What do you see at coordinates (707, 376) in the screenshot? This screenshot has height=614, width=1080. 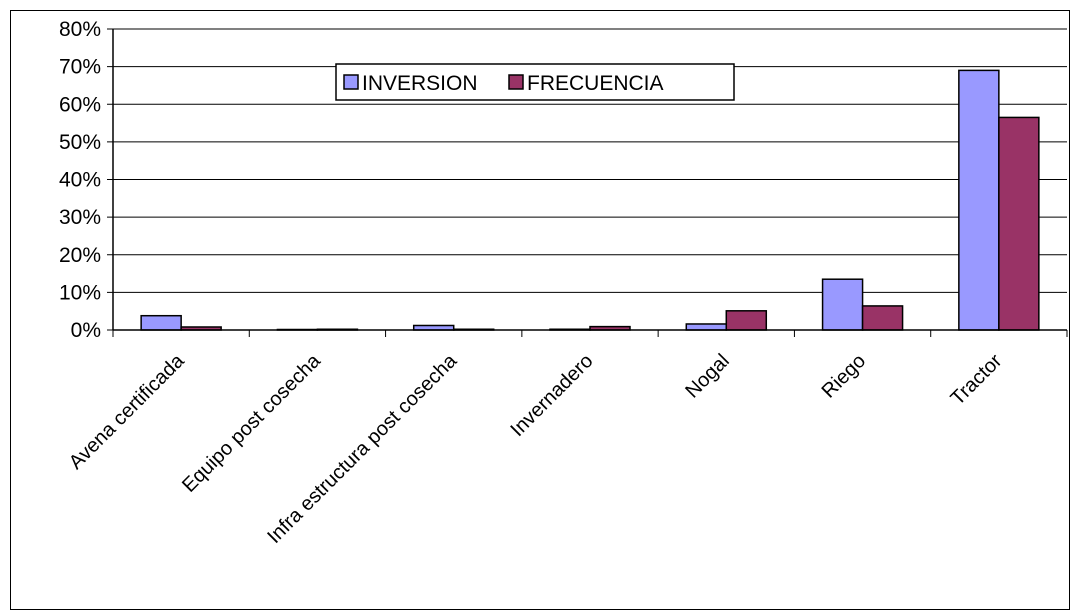 I see `x-tick-label: Nogal` at bounding box center [707, 376].